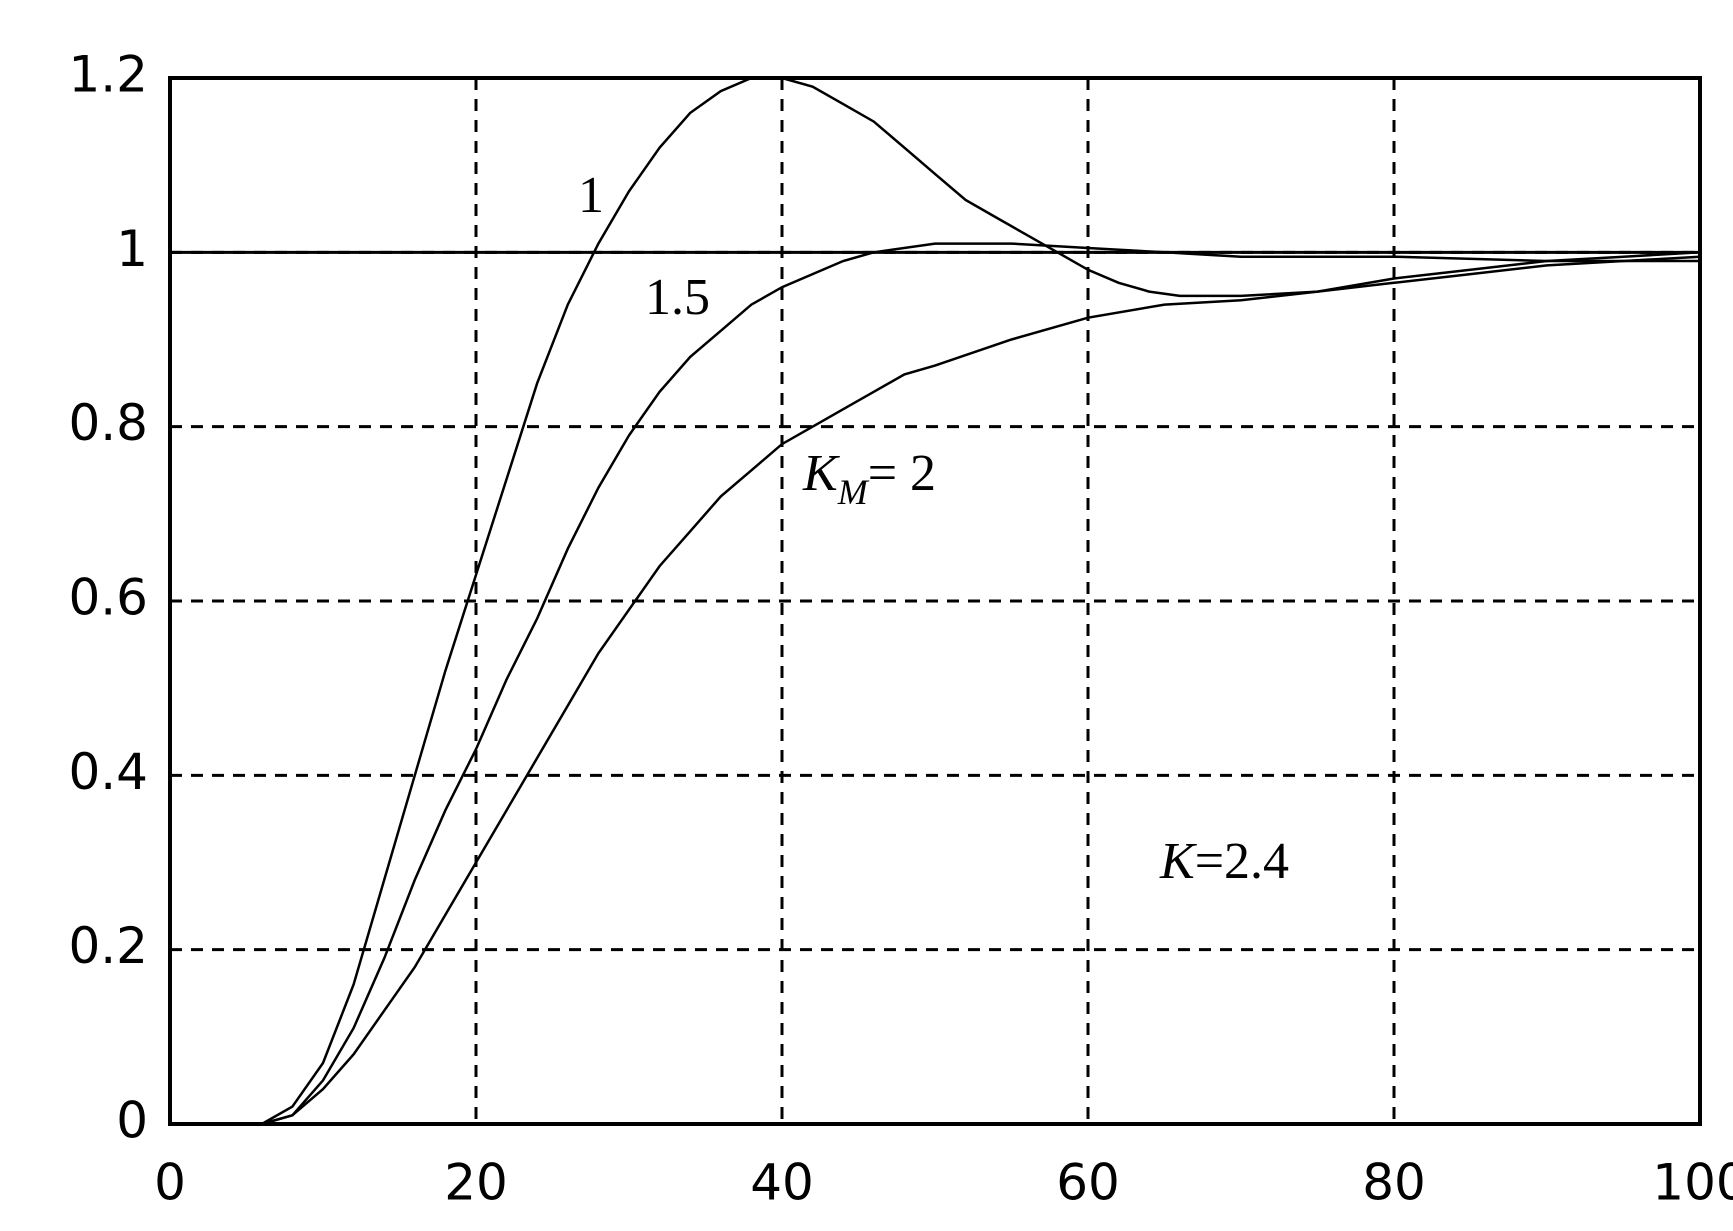  I want to click on x-tick-label: 0, so click(170, 1183).